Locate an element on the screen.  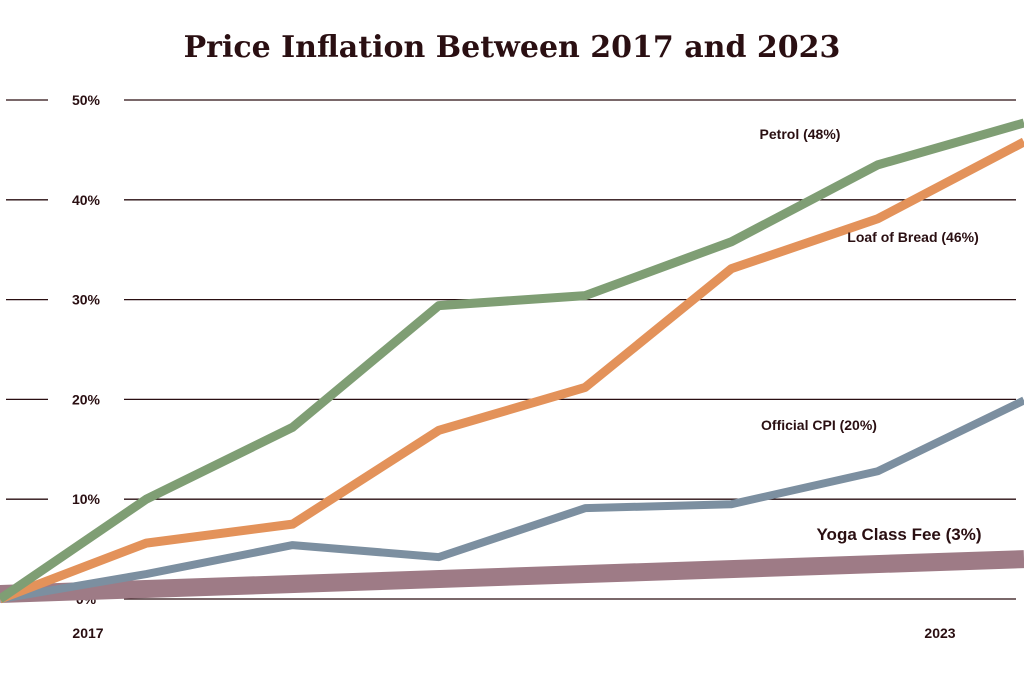
y-tick-label: 20% is located at coordinates (86, 399).